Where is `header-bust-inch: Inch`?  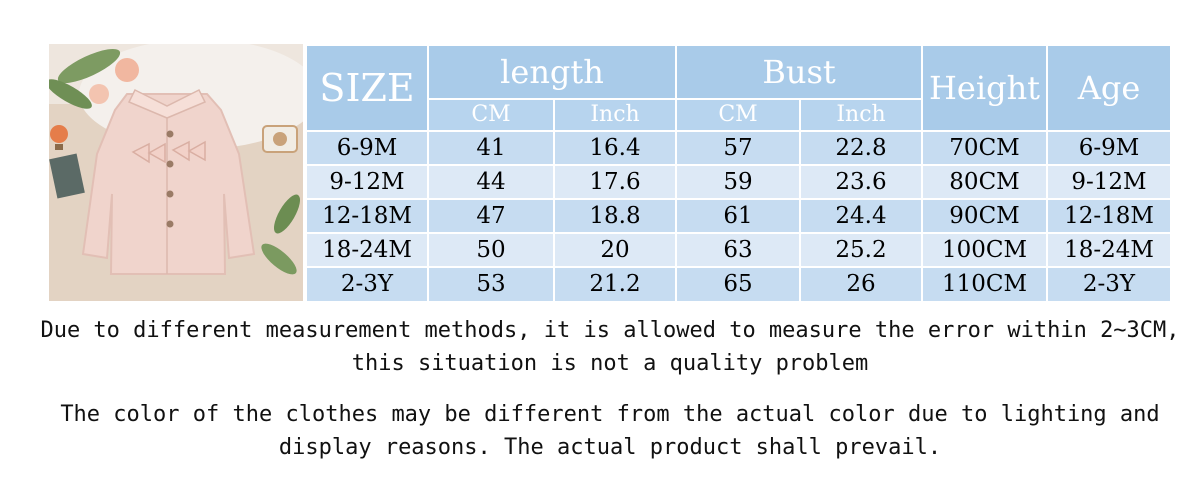 header-bust-inch: Inch is located at coordinates (861, 115).